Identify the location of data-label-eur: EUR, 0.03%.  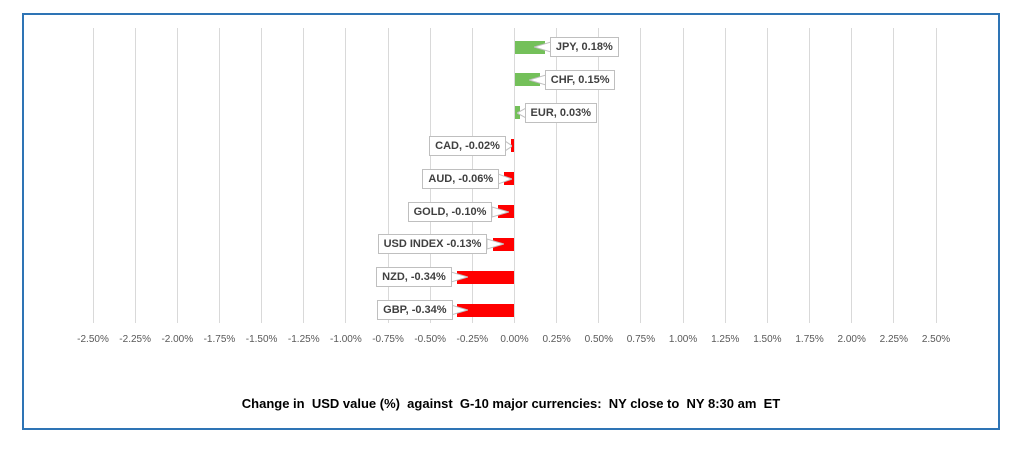
(561, 112).